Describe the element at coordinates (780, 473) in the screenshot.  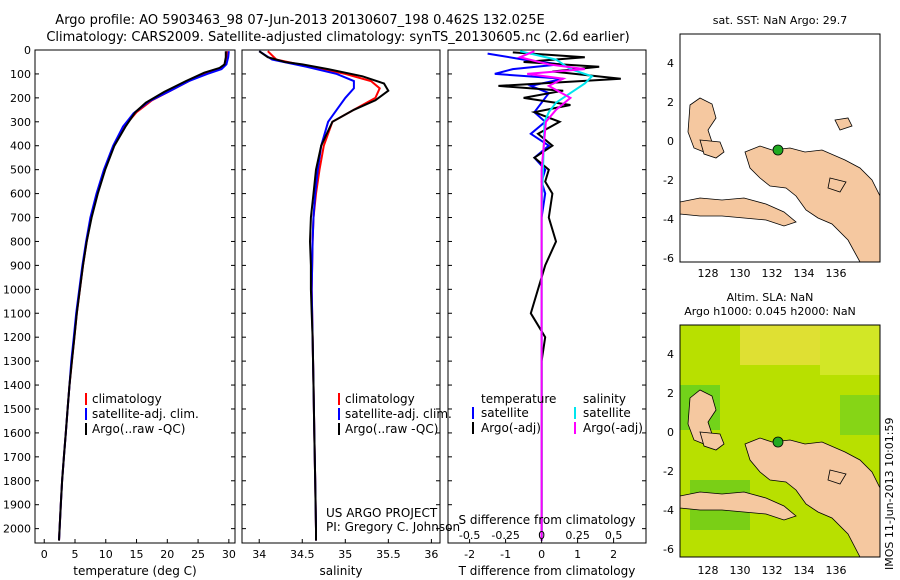
I see `sla-map-land` at that location.